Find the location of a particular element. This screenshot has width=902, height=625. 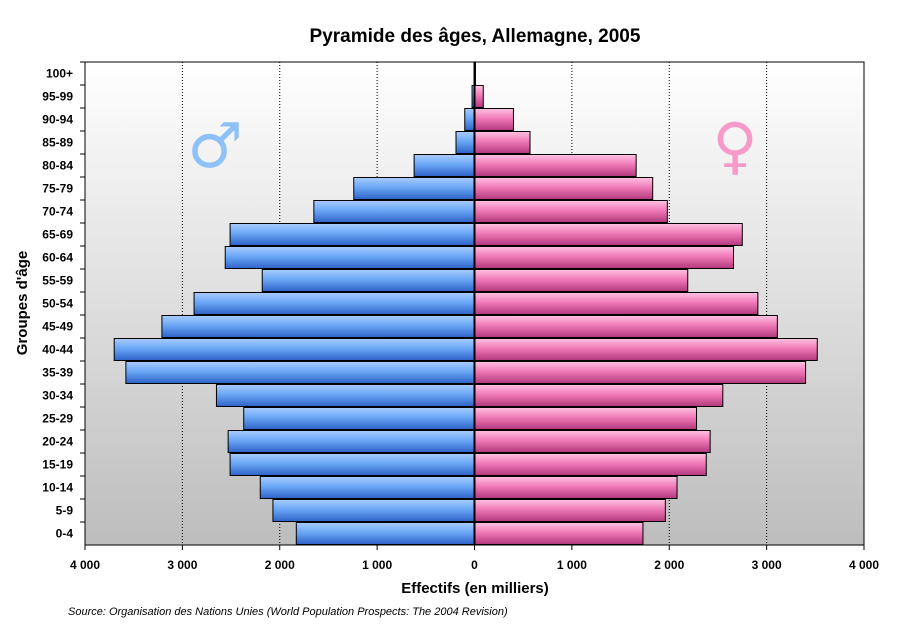

y-tick-label: 45-49 is located at coordinates (57, 327).